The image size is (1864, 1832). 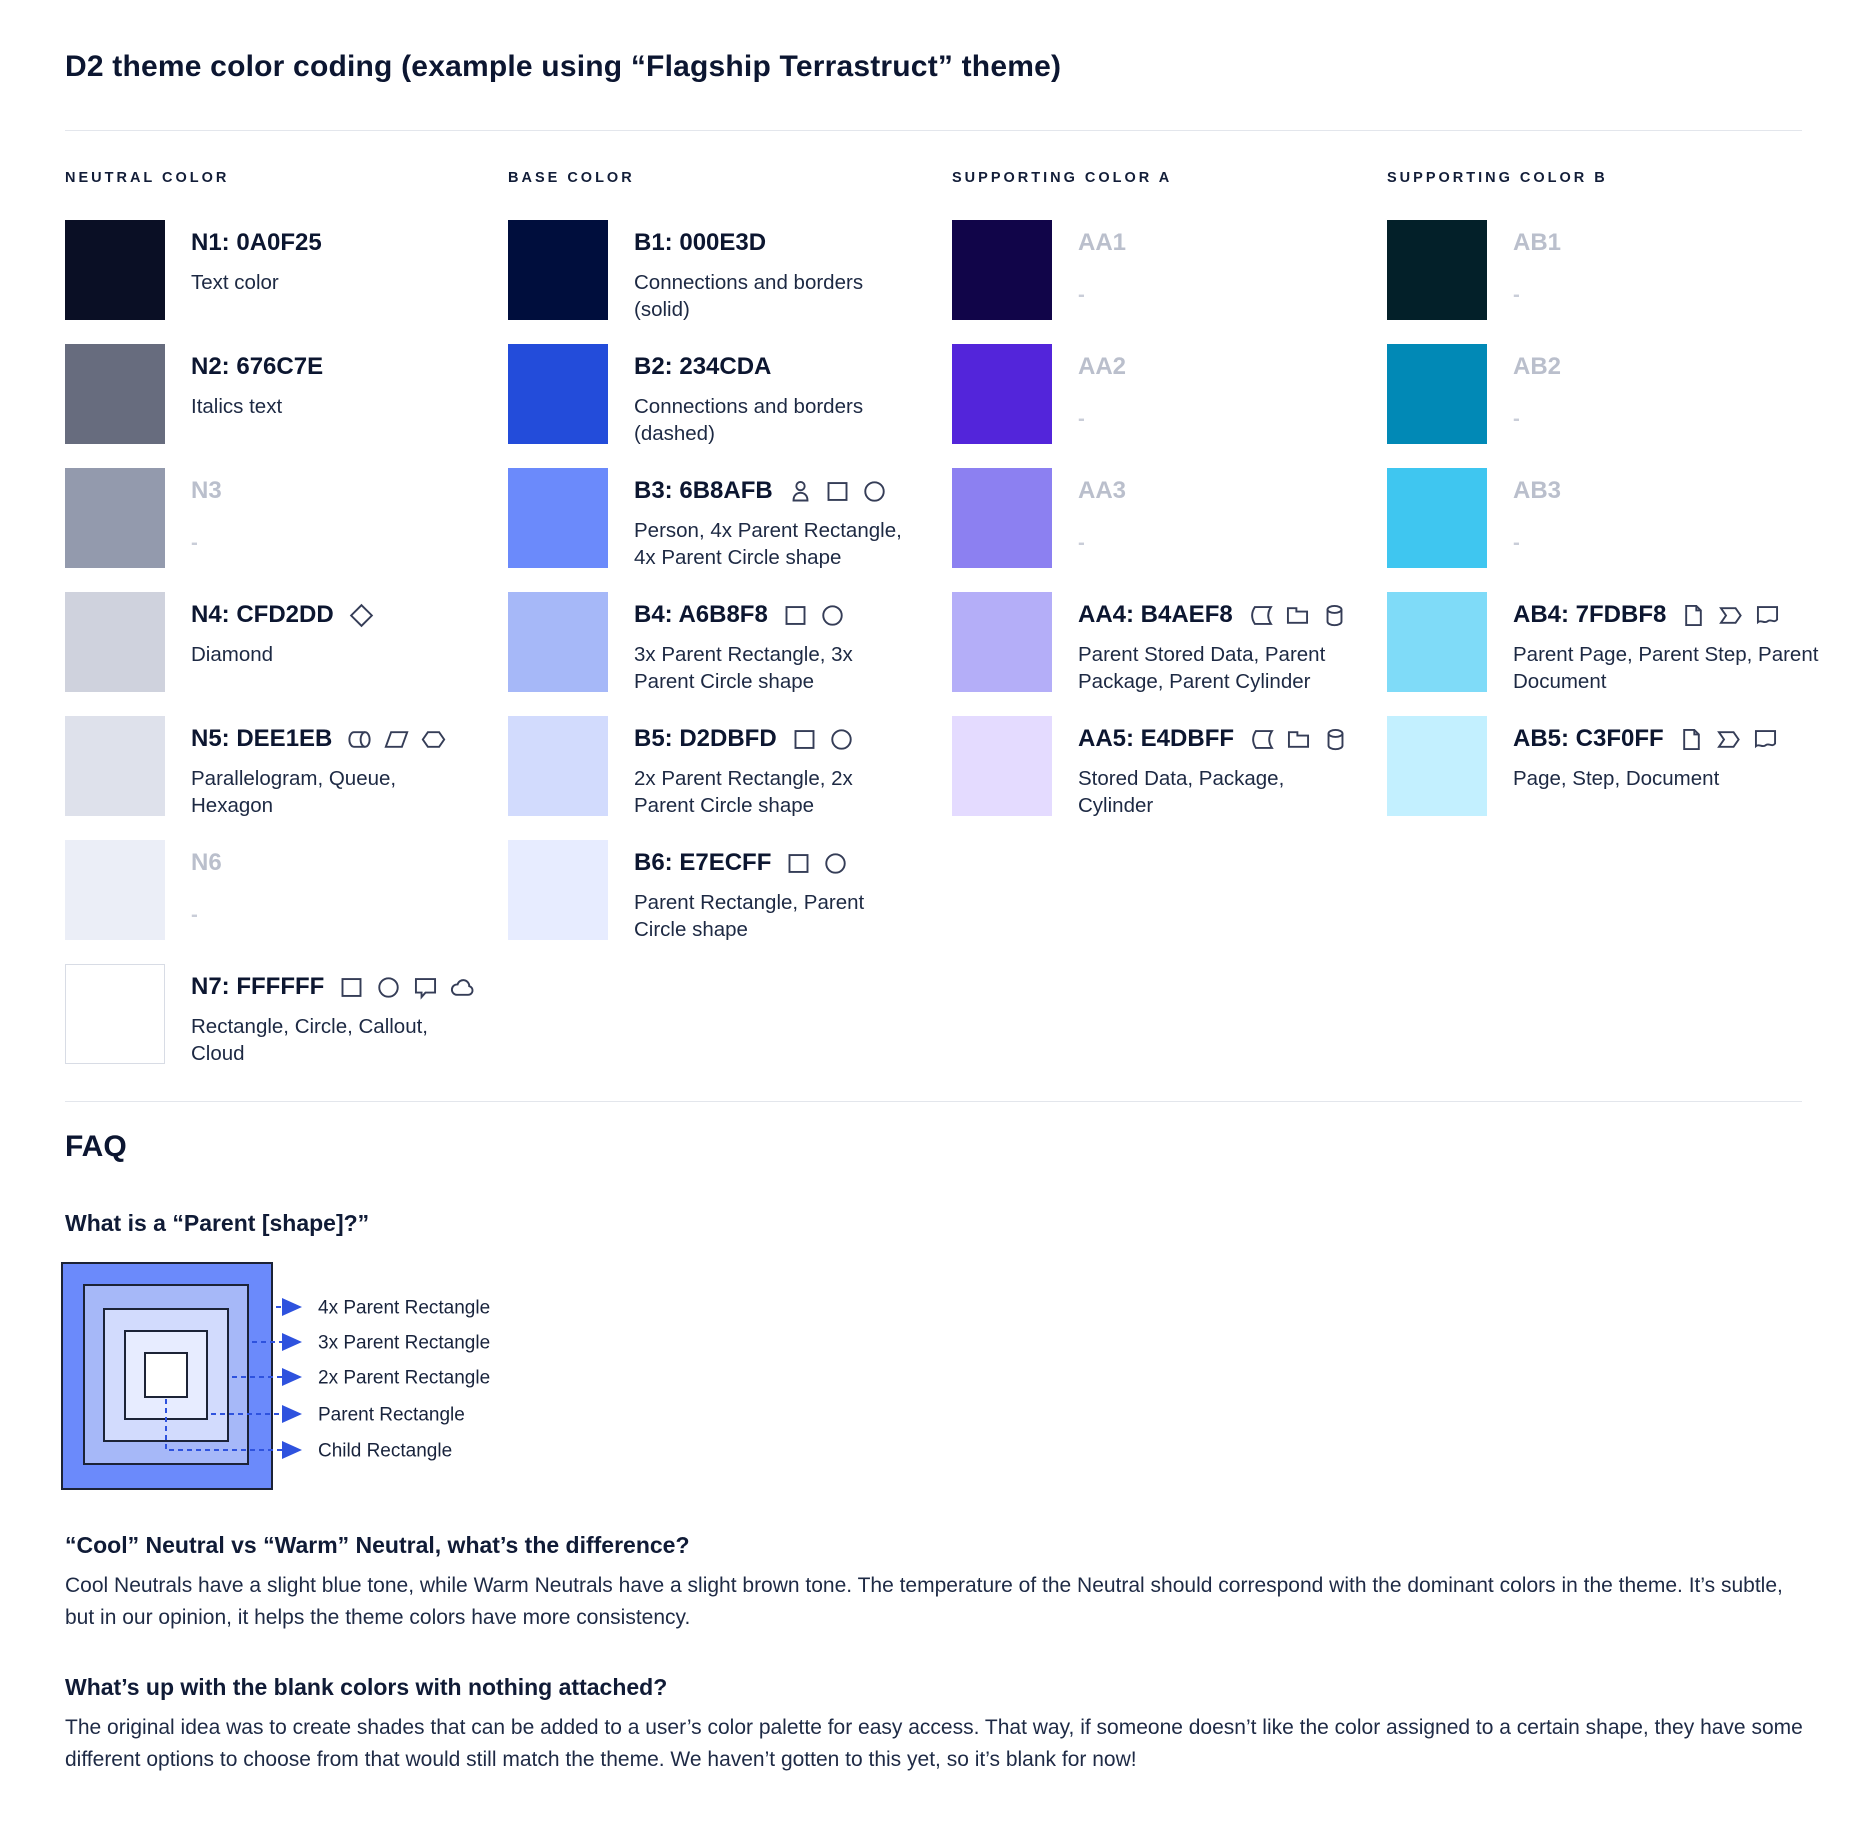 I want to click on column-header: BASE COLOR, so click(x=571, y=178).